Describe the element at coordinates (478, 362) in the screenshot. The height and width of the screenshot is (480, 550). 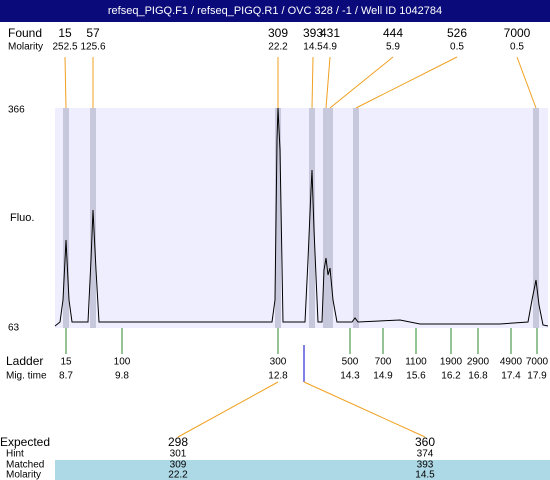
I see `ladder-size: 2900` at that location.